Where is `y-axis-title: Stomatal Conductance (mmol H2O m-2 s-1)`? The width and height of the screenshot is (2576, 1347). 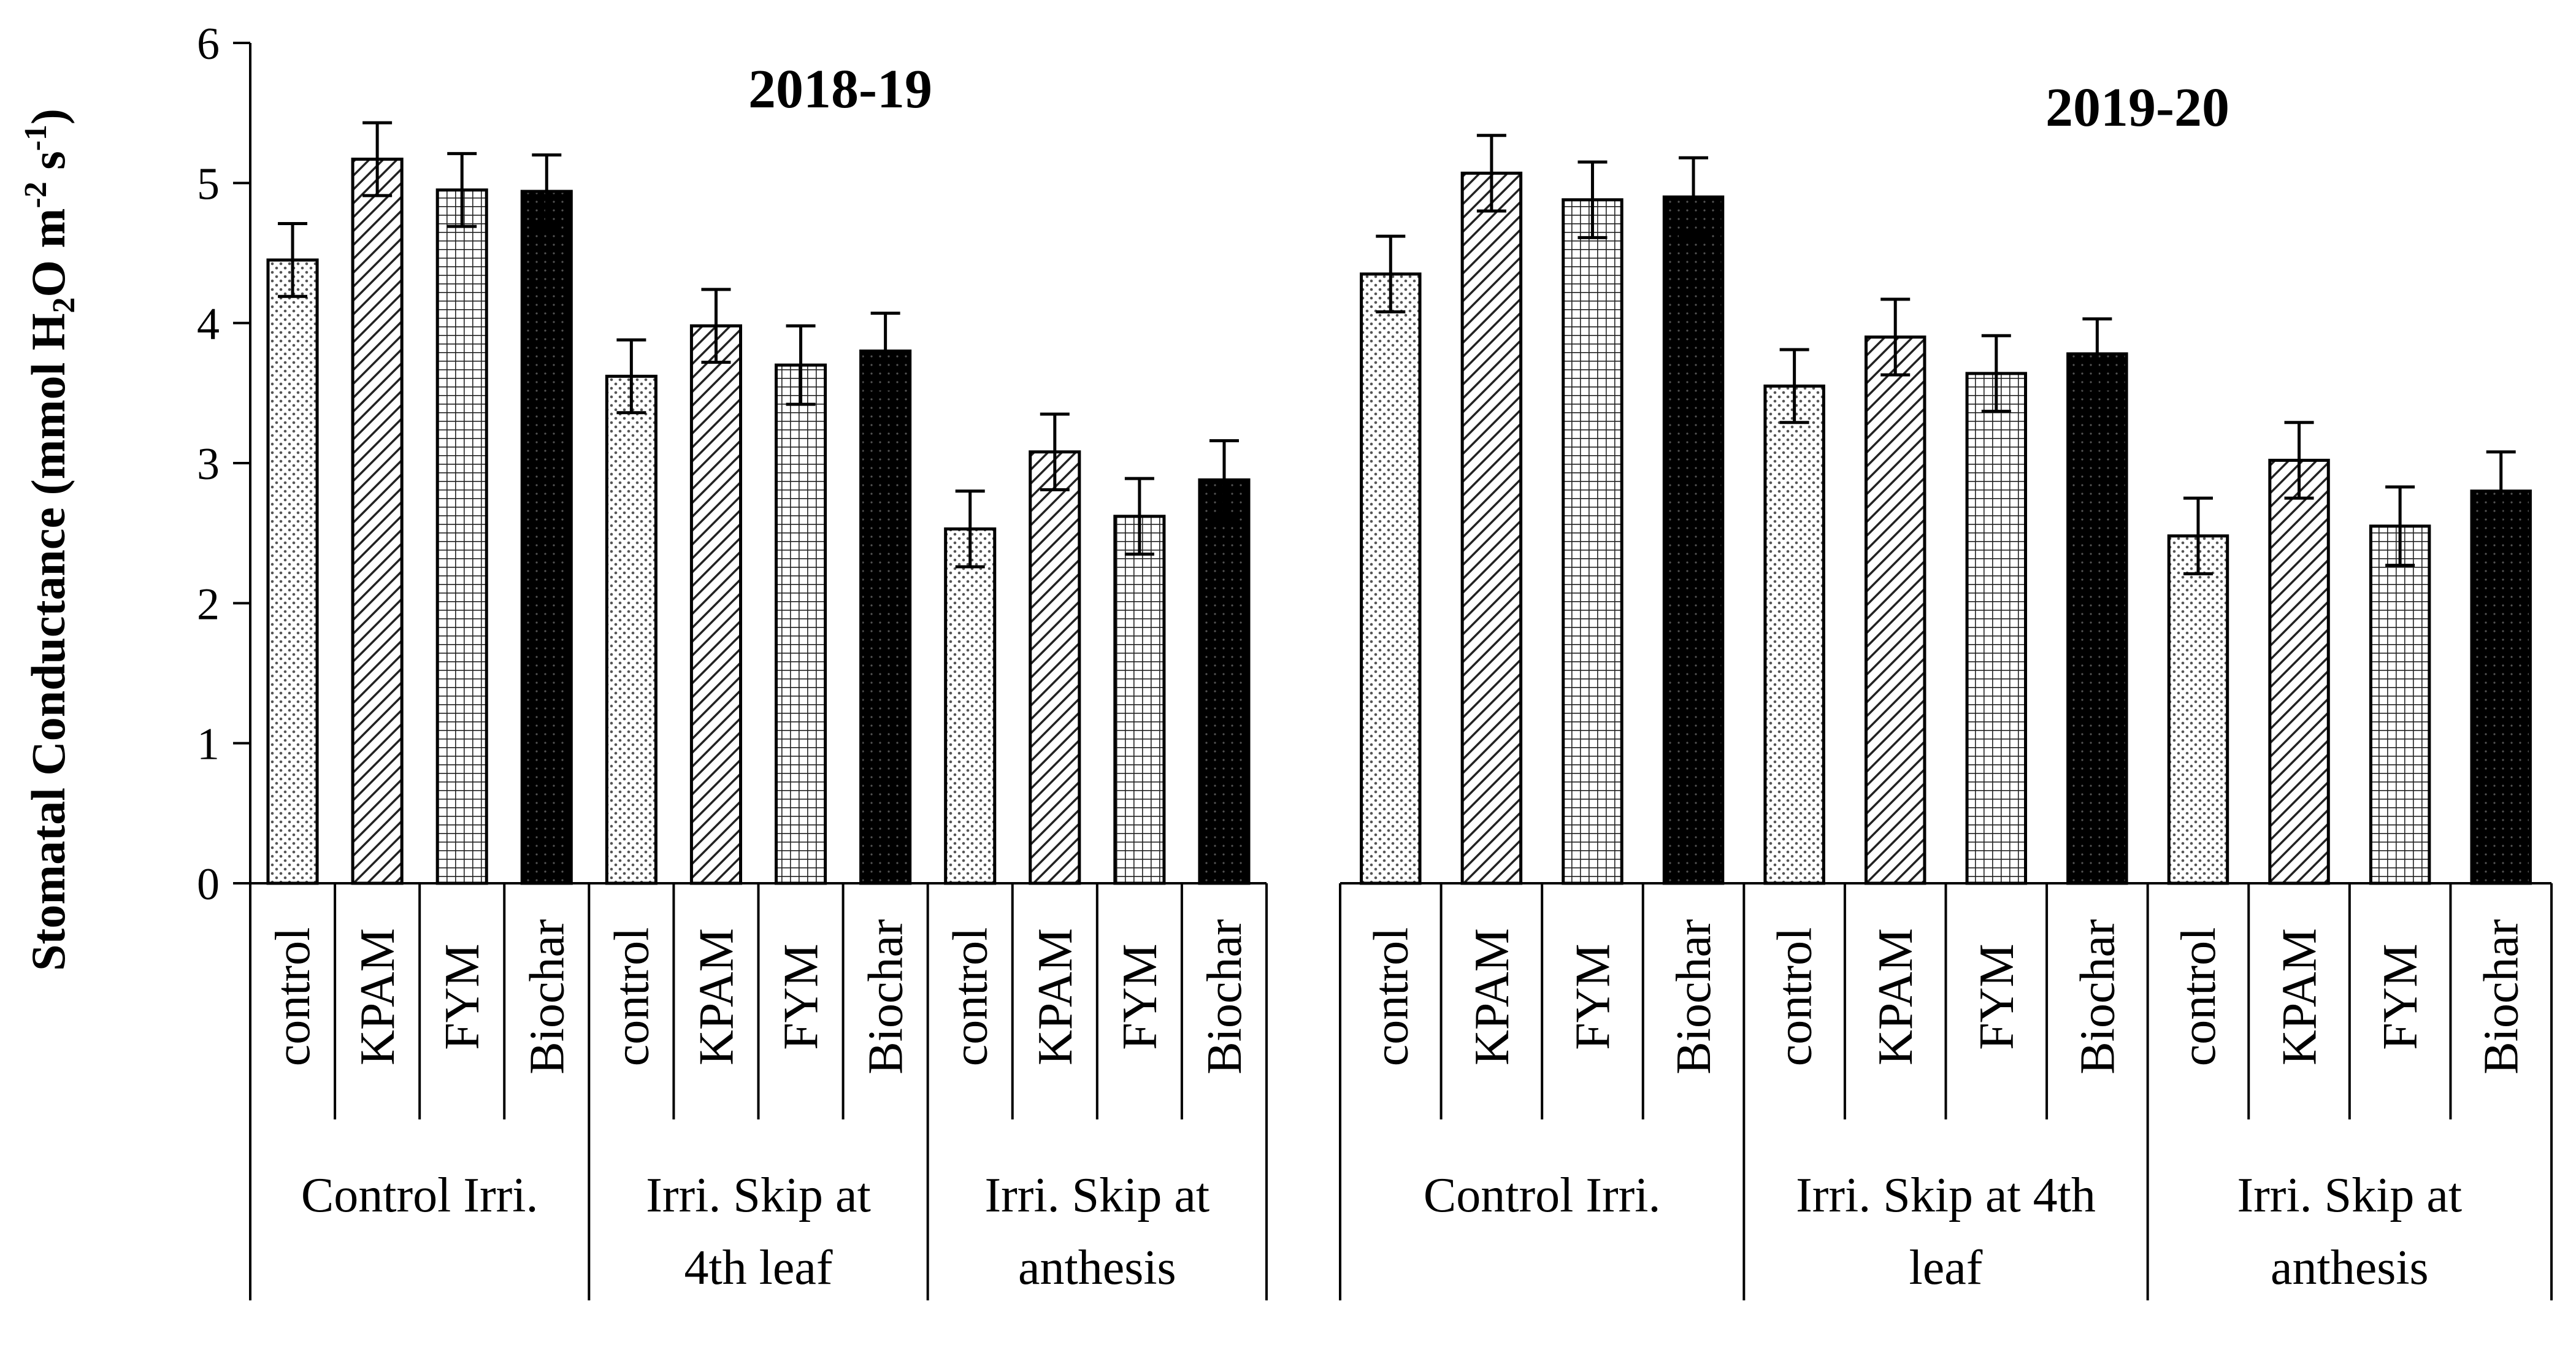
y-axis-title: Stomatal Conductance (mmol H2O m-2 s-1) is located at coordinates (50, 540).